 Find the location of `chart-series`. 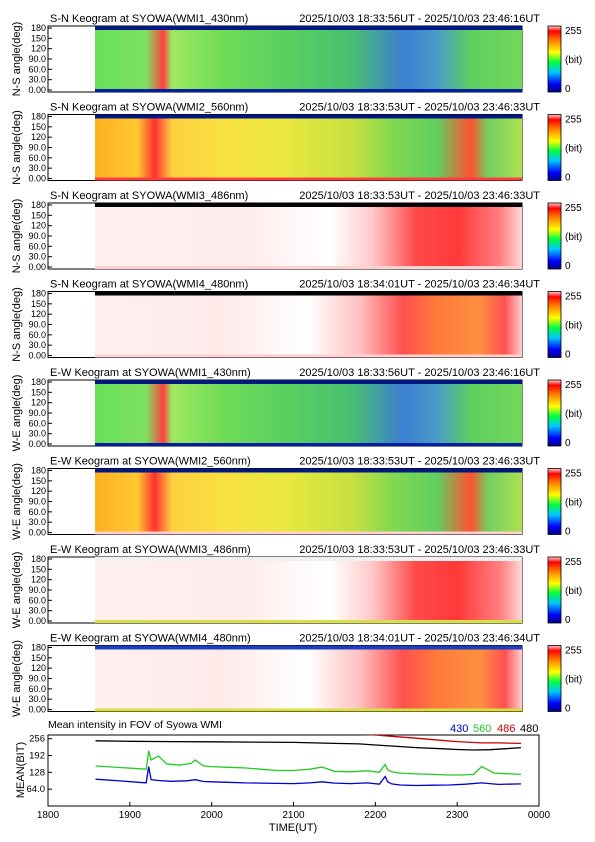

chart-series is located at coordinates (308, 761).